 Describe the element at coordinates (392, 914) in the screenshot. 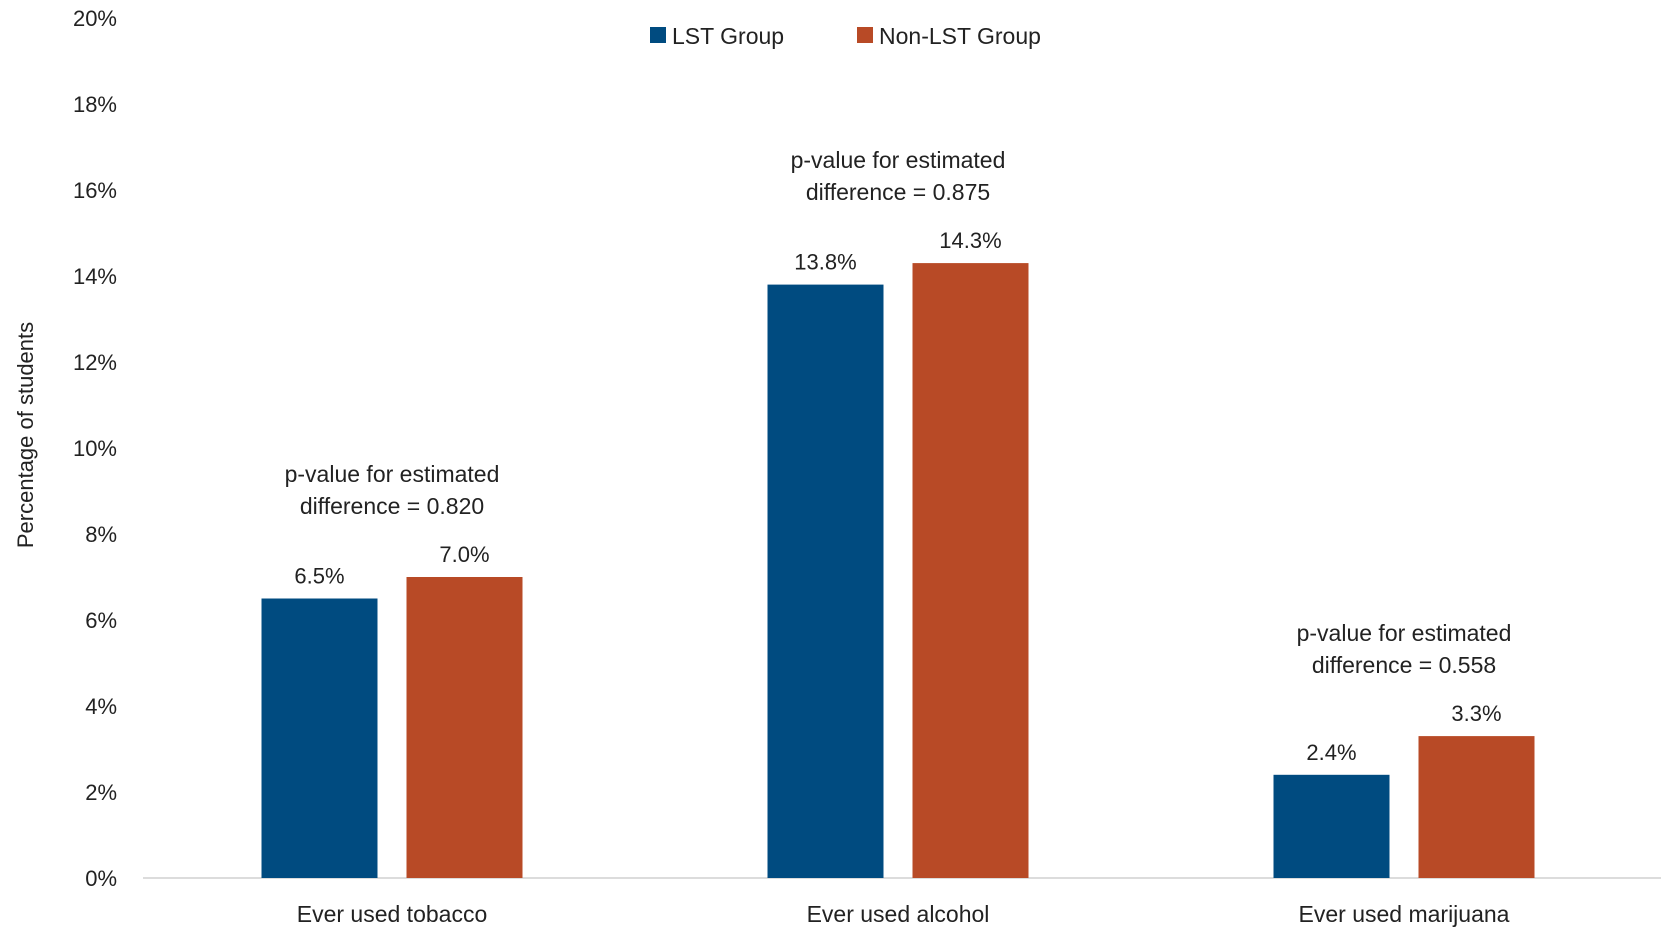

I see `category-label: Ever used tobacco` at that location.